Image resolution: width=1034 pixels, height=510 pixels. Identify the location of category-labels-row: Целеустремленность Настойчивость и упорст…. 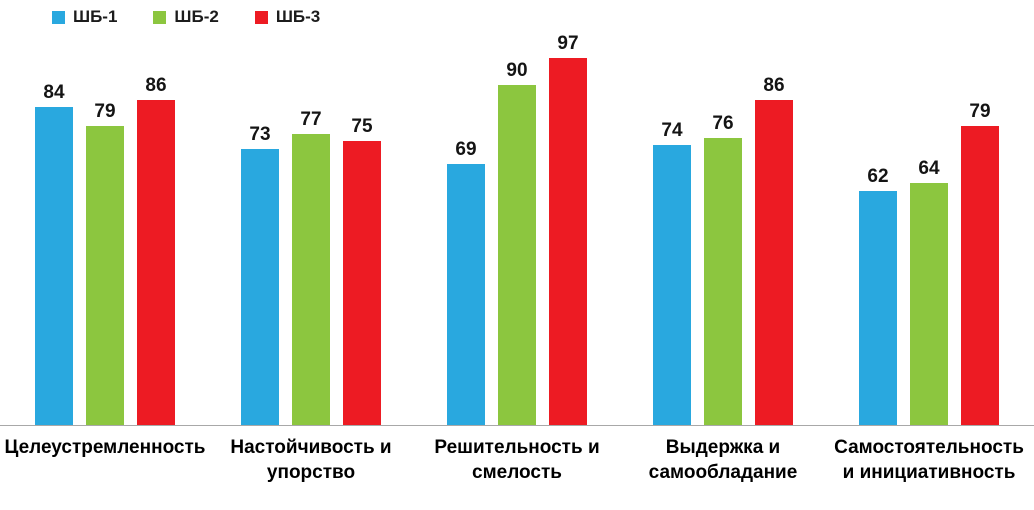
(517, 460).